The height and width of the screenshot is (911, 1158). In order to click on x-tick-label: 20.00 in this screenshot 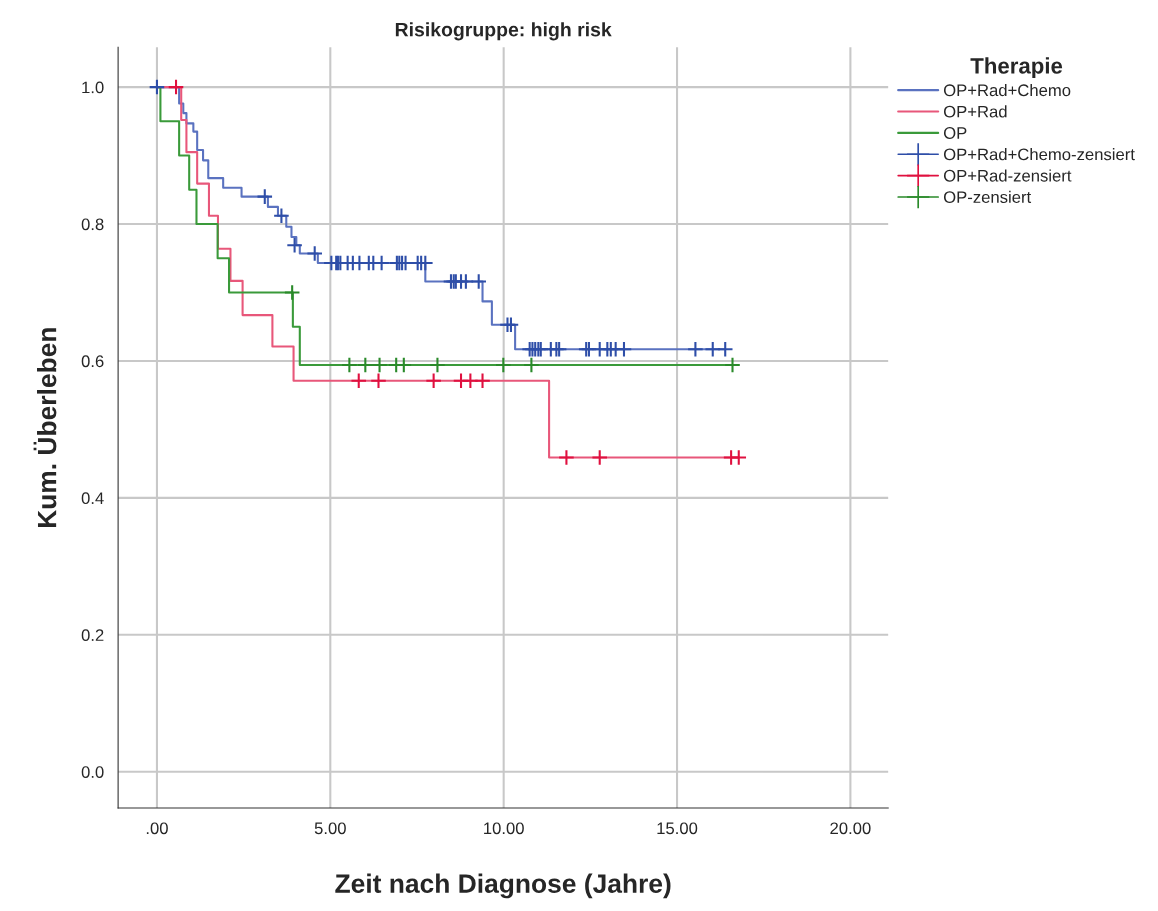, I will do `click(850, 828)`.